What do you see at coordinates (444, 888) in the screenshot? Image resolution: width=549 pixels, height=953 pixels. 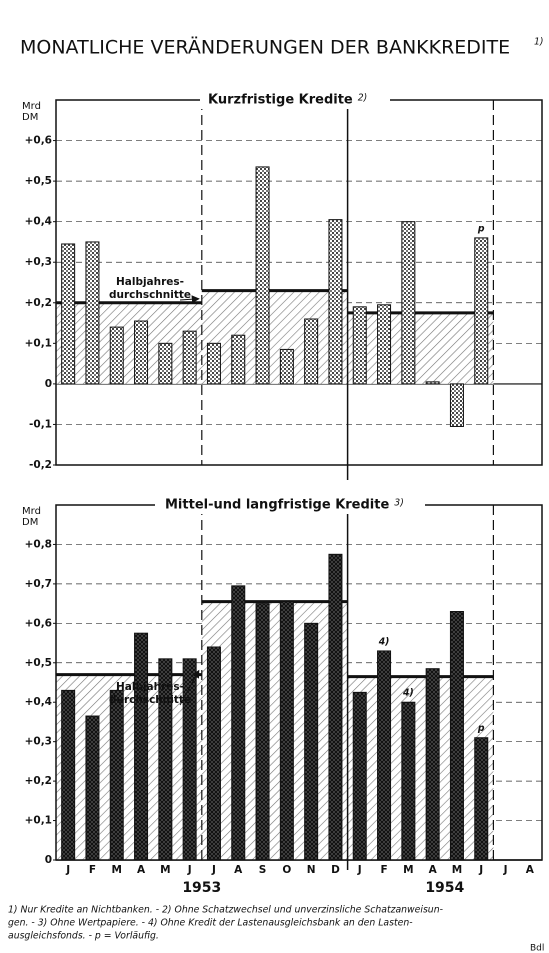 I see `year-label: 1954` at bounding box center [444, 888].